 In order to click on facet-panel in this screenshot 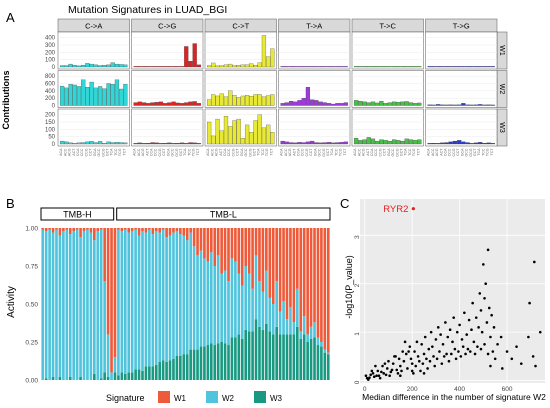, I will do `click(167, 127)`.